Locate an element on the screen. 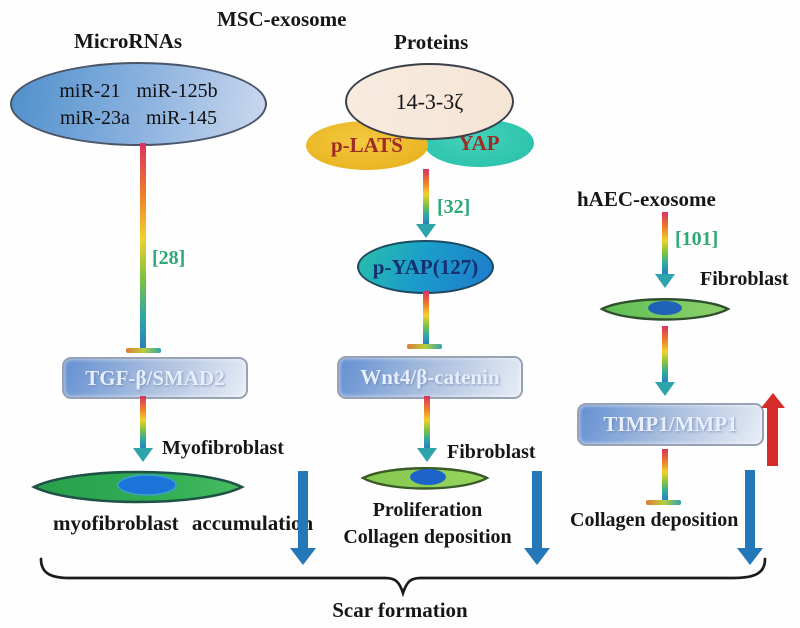  mirna-label: miR-23a is located at coordinates (94, 117).